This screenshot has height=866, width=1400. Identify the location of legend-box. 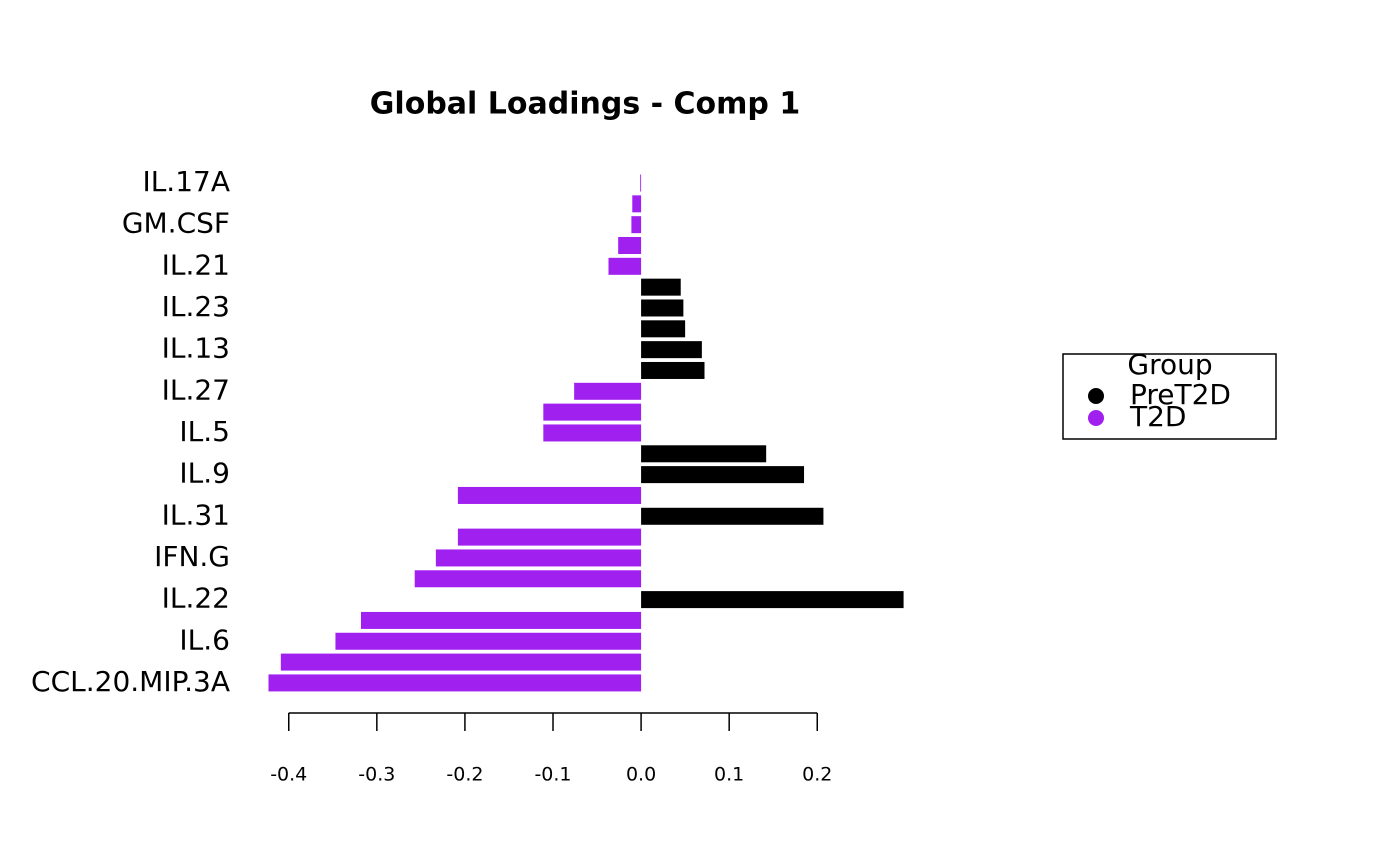
(1169, 396).